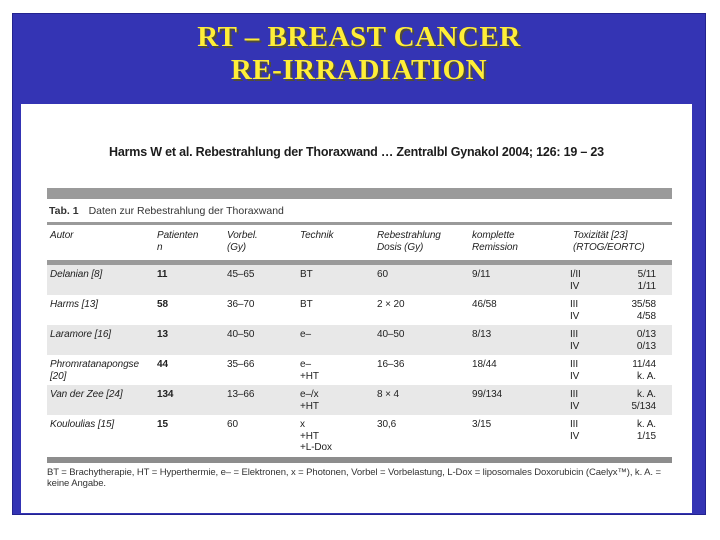 This screenshot has width=720, height=540. What do you see at coordinates (241, 394) in the screenshot?
I see `cell-vorbel: 13–66` at bounding box center [241, 394].